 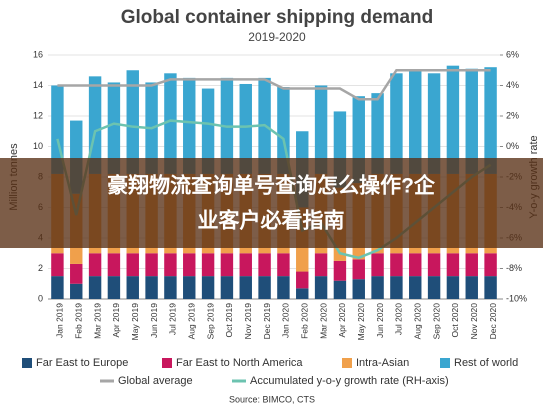 What do you see at coordinates (40, 298) in the screenshot?
I see `y-tick-label: 0` at bounding box center [40, 298].